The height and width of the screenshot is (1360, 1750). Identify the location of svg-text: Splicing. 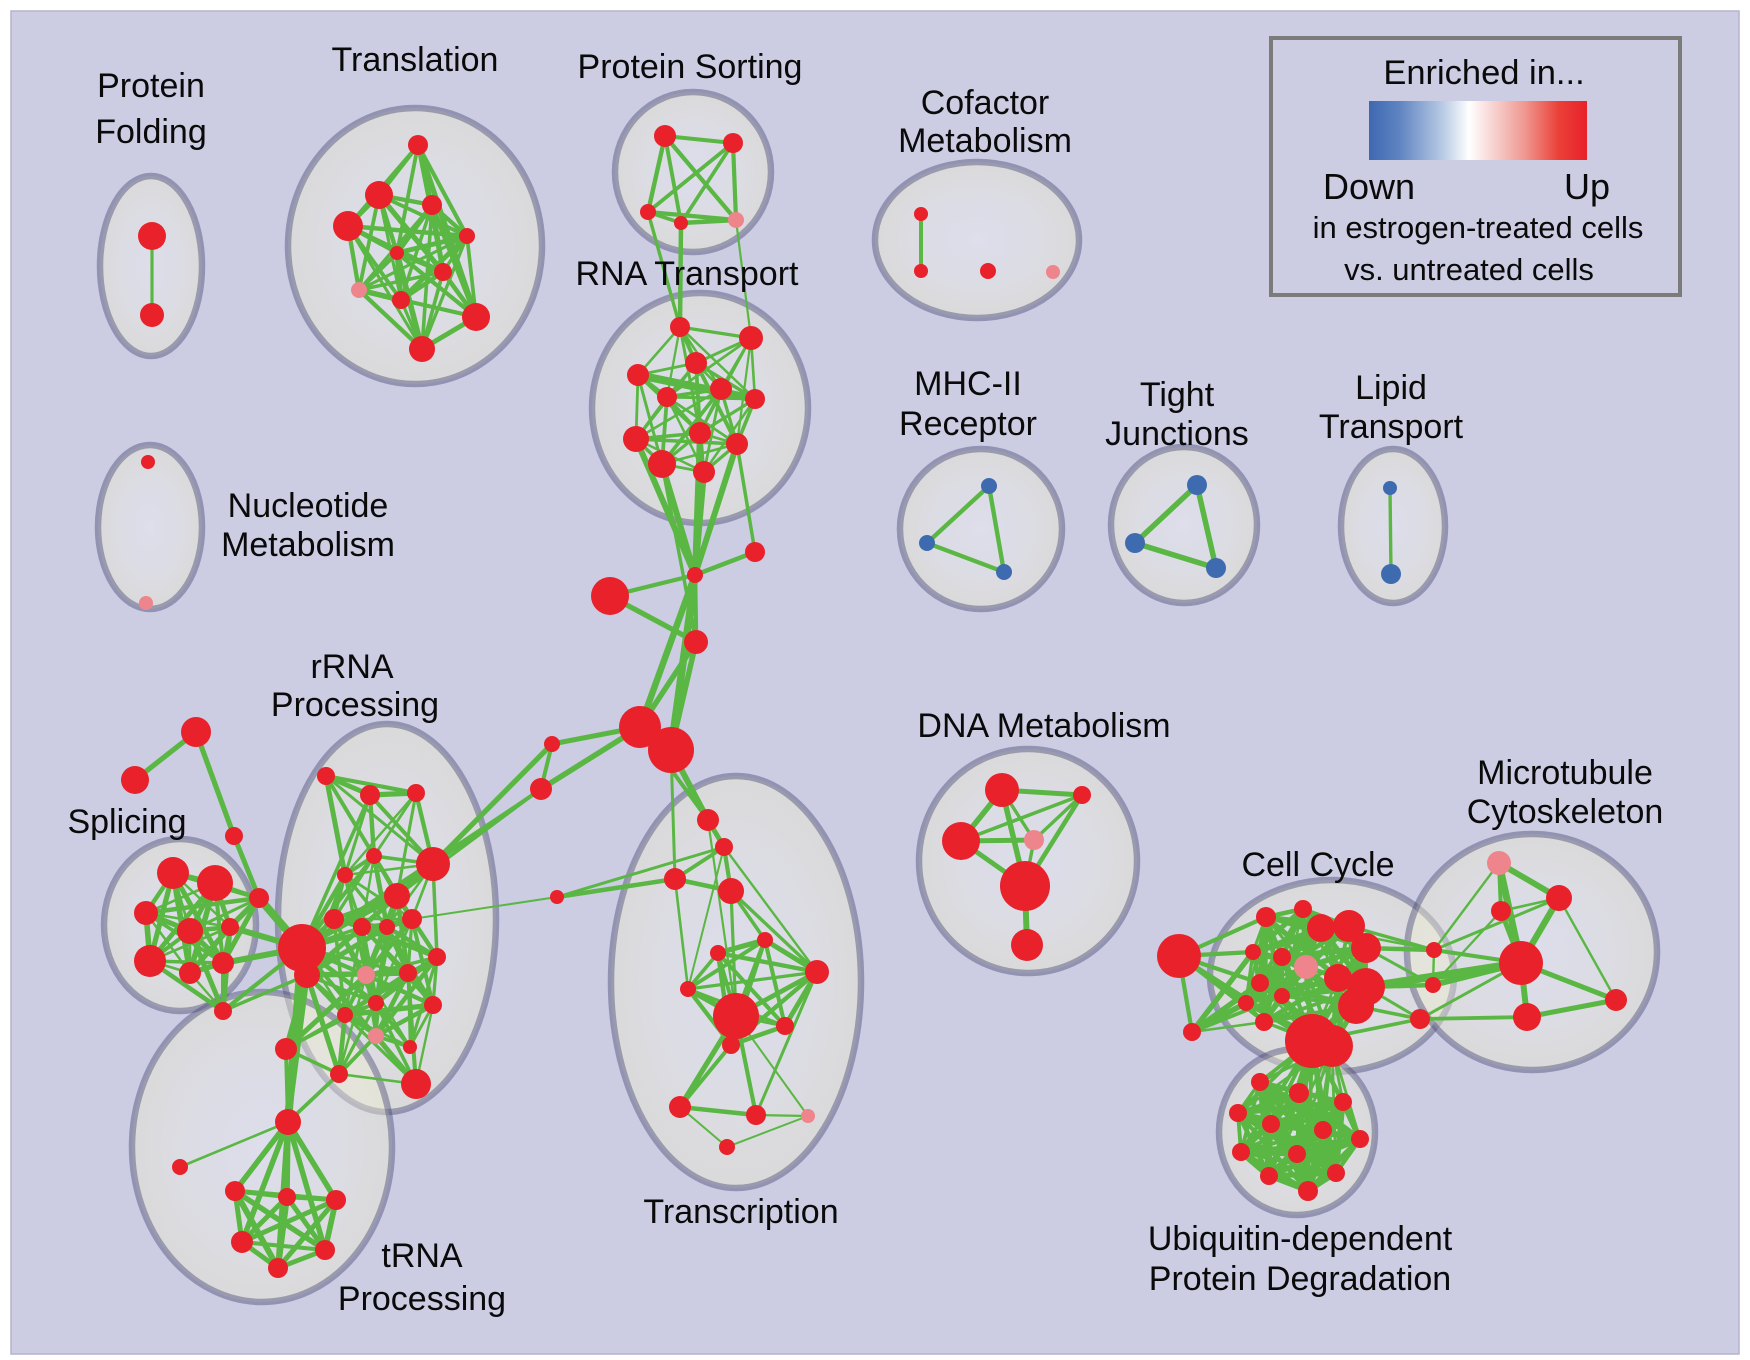
(126, 822).